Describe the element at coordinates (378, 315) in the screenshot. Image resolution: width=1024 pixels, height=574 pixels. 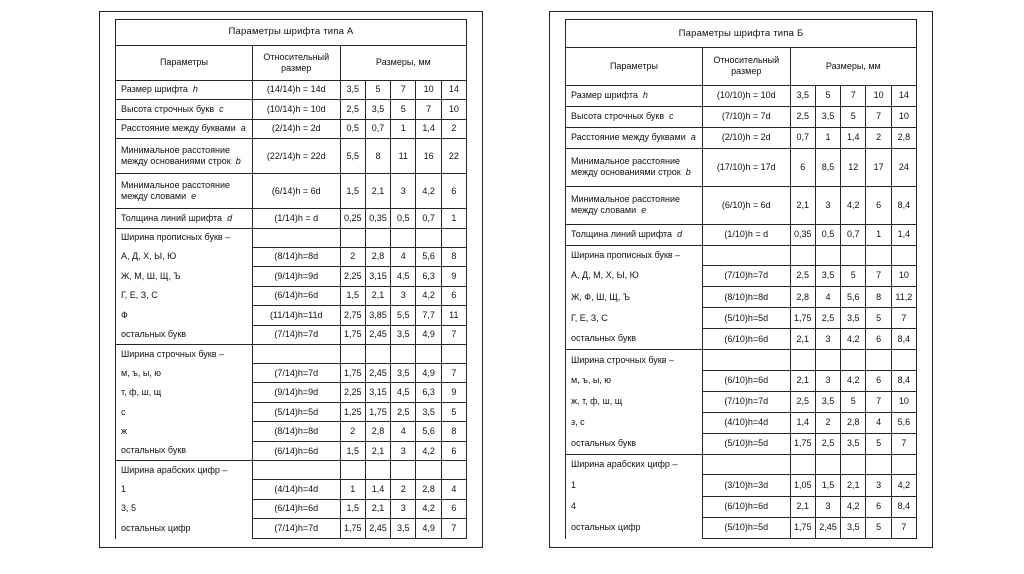
I see `size-value-cell: 3,85` at that location.